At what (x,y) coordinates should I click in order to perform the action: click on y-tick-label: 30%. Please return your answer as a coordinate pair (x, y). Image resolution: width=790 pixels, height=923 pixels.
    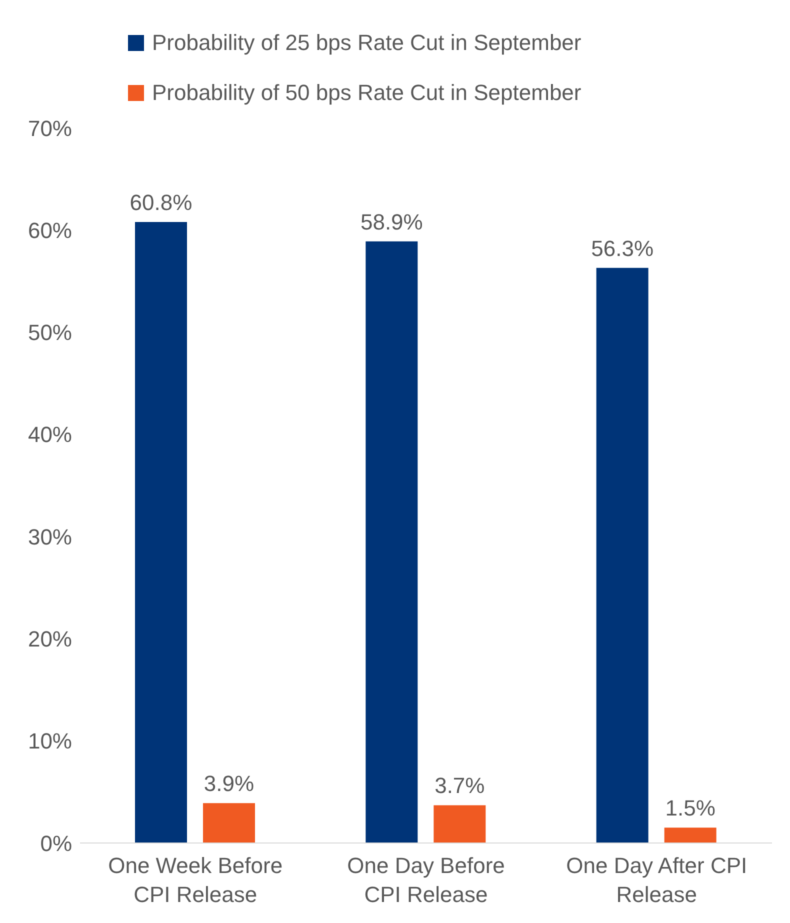
    Looking at the image, I should click on (50, 537).